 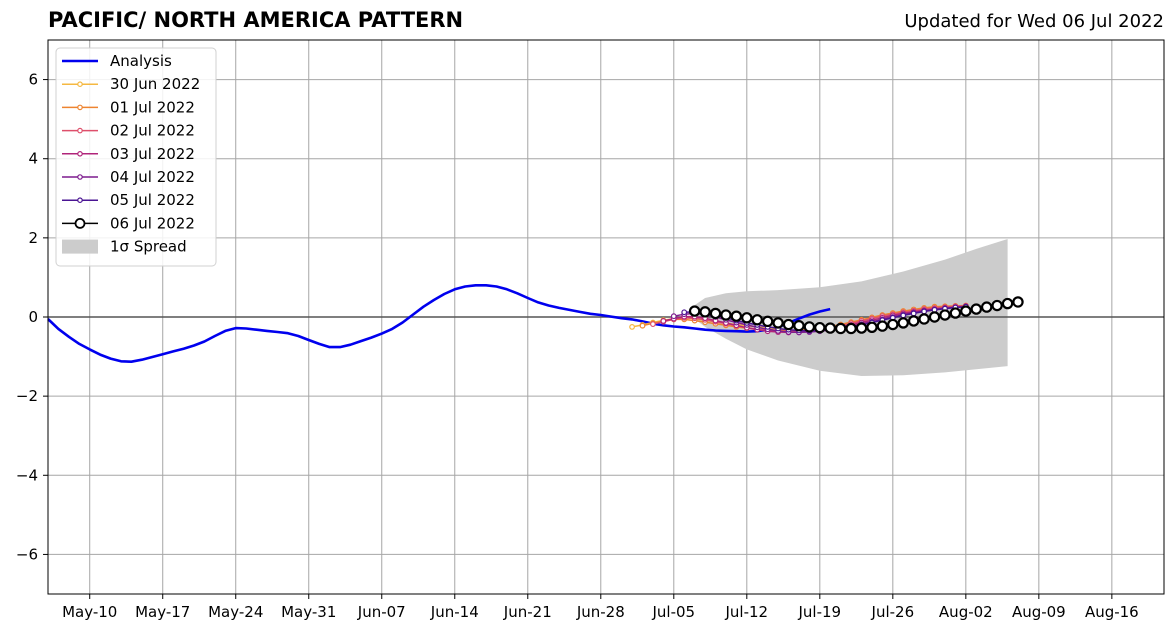 I want to click on y-tick-label: 0, so click(x=33, y=317).